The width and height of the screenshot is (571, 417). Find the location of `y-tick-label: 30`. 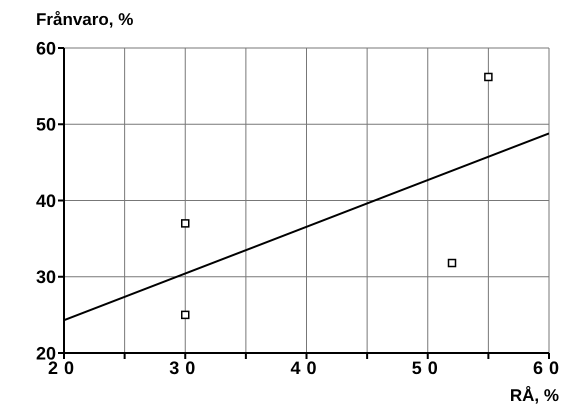

y-tick-label: 30 is located at coordinates (46, 277).